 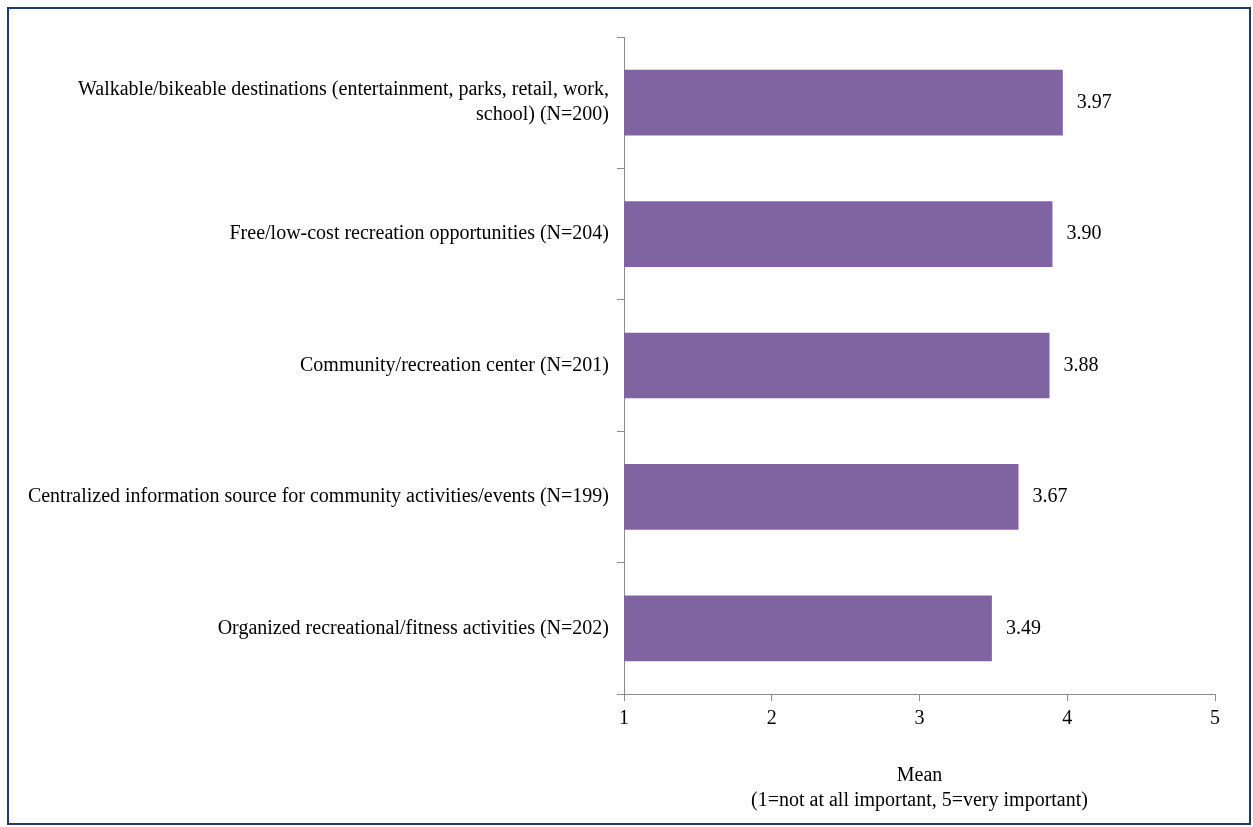 What do you see at coordinates (1094, 100) in the screenshot?
I see `data-label: 3.97` at bounding box center [1094, 100].